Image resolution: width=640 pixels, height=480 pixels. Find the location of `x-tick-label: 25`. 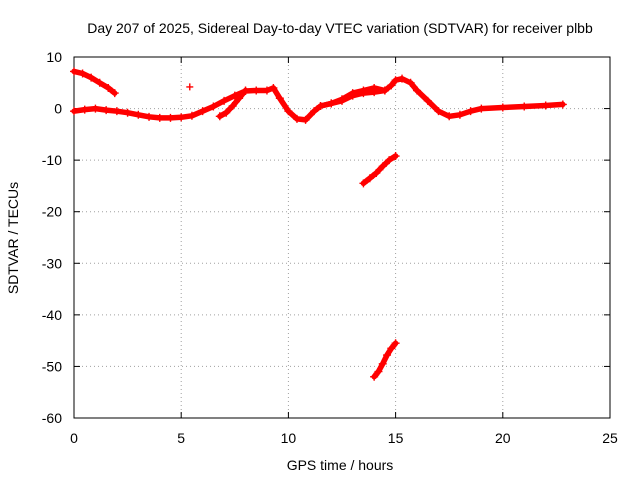

x-tick-label: 25 is located at coordinates (610, 438).